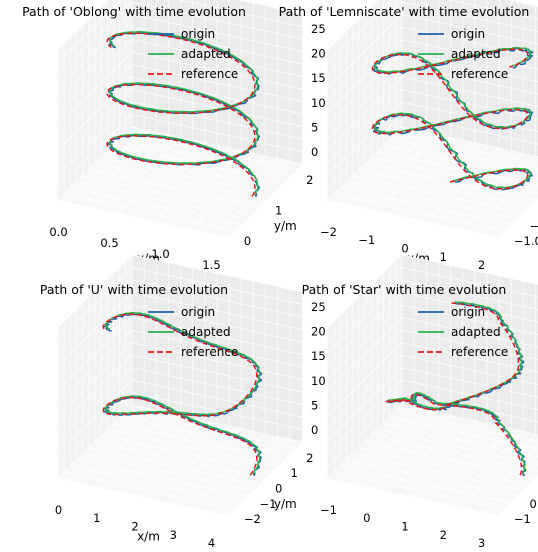  I want to click on series-origin, so click(184, 115).